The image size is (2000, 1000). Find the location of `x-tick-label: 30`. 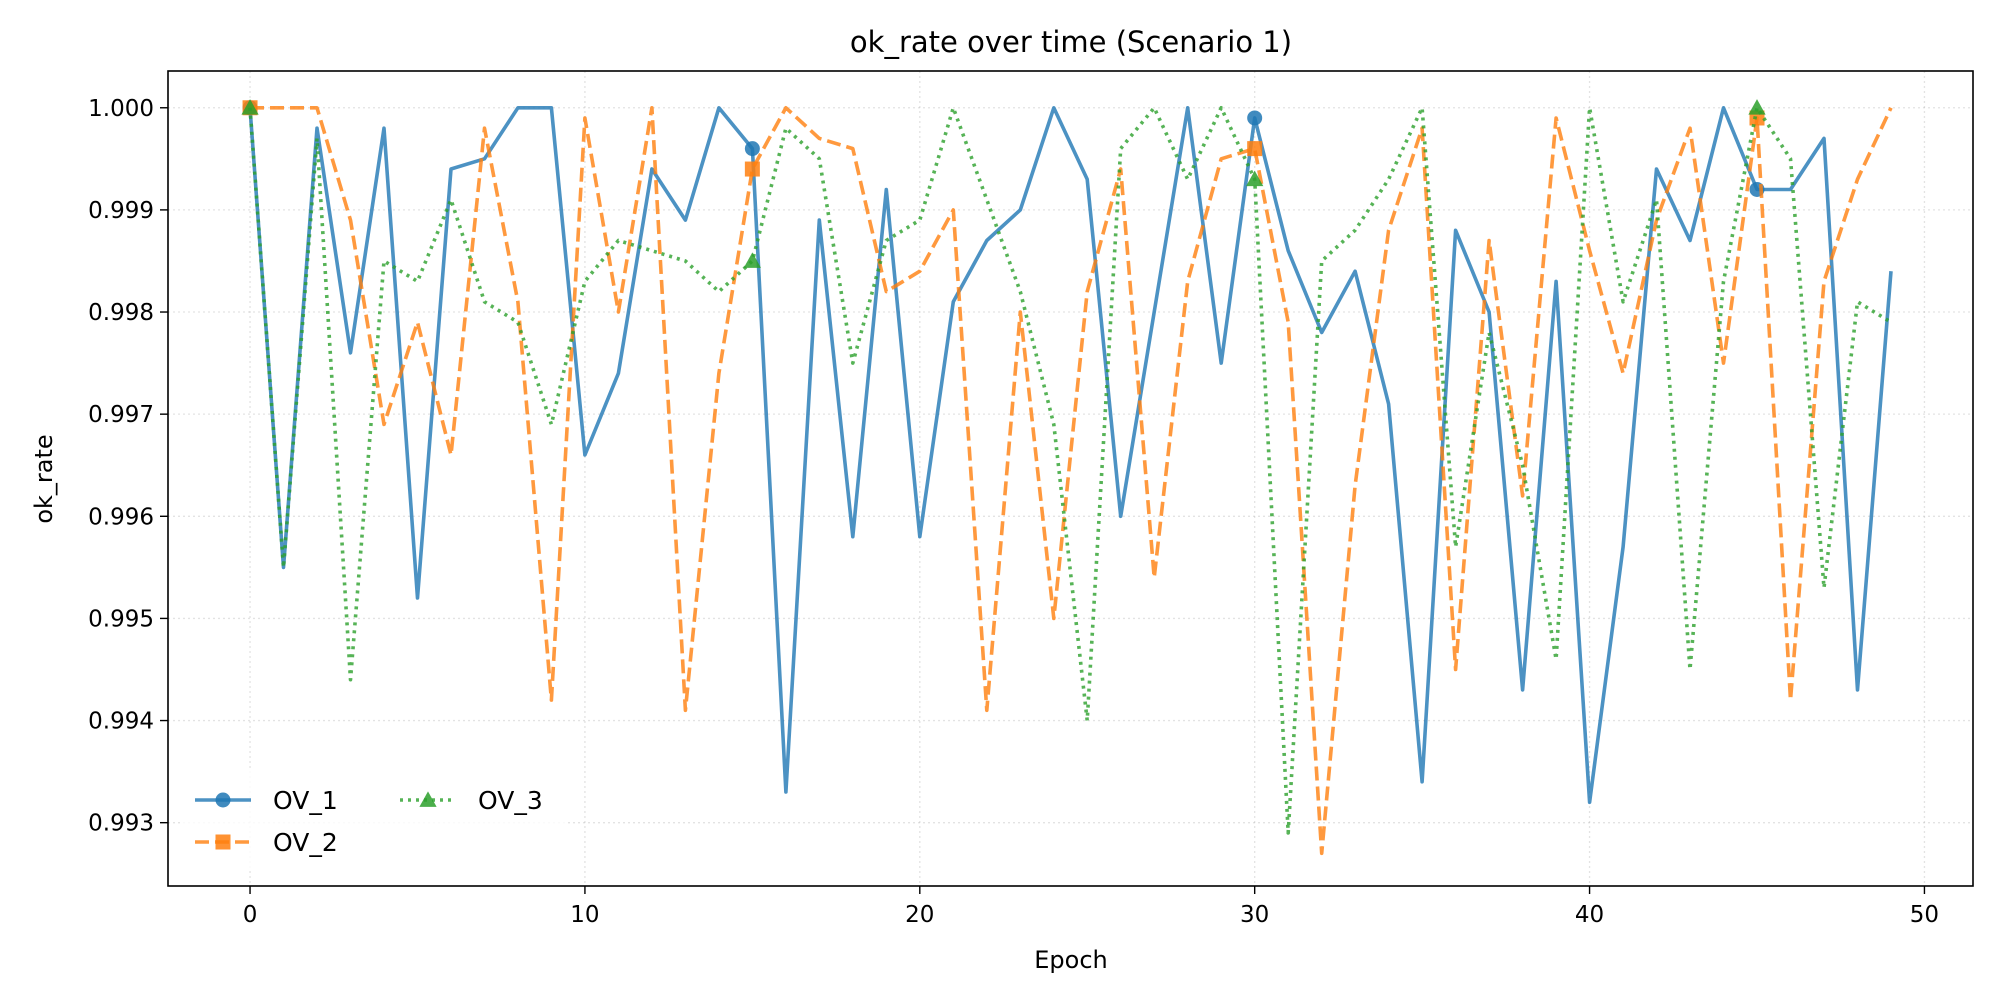

x-tick-label: 30 is located at coordinates (1254, 915).